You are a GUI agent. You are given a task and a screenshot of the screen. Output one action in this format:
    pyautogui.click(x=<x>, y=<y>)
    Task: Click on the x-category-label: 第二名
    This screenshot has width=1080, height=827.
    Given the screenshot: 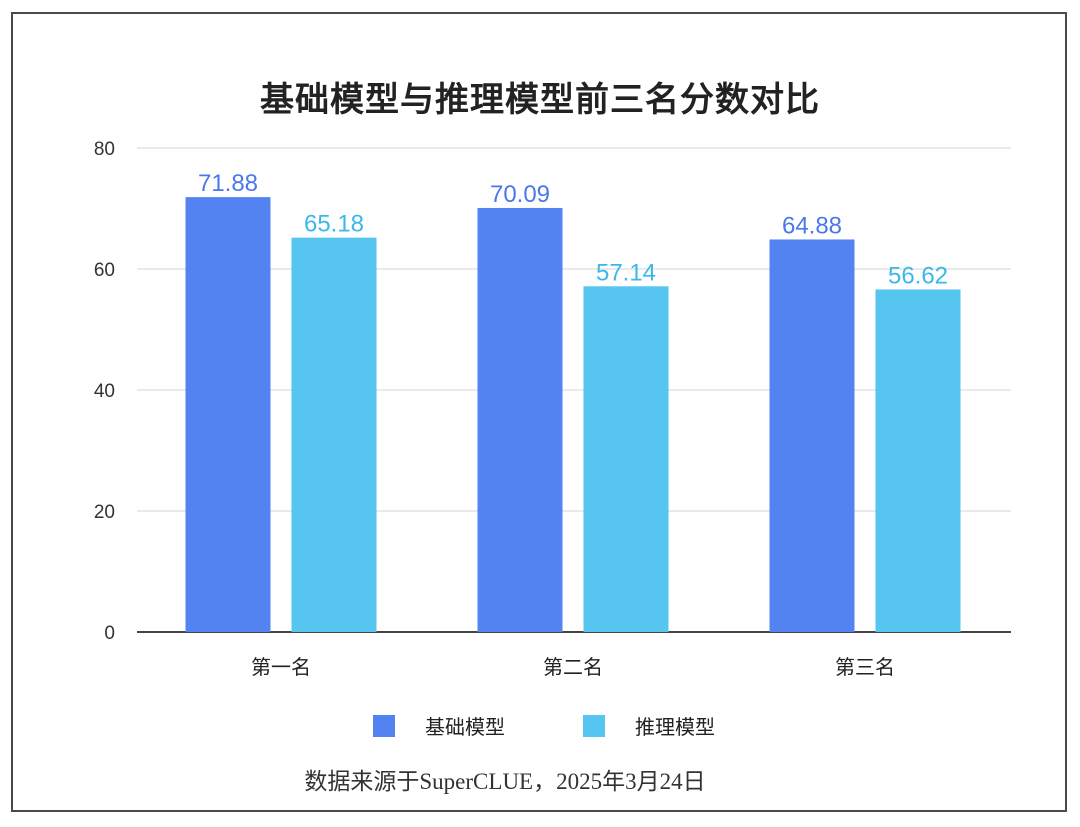 What is the action you would take?
    pyautogui.click(x=573, y=667)
    